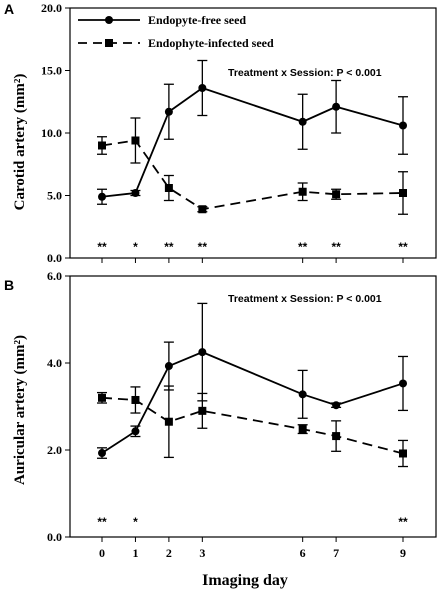 This screenshot has height=593, width=440. What do you see at coordinates (54, 276) in the screenshot?
I see `panel-b-y-tick-label: 6.0` at bounding box center [54, 276].